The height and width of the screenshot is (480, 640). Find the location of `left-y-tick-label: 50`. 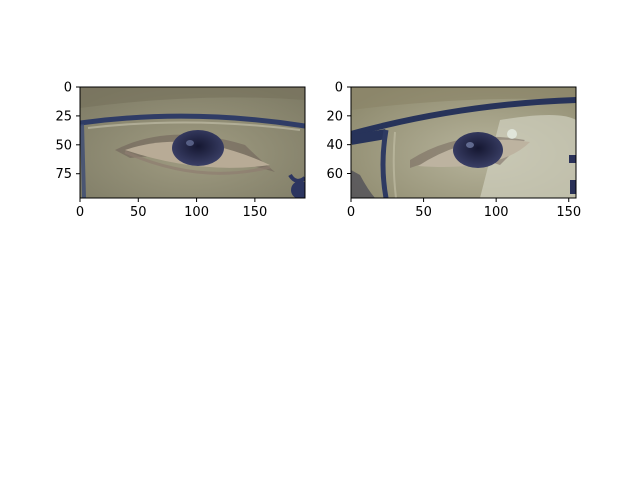

left-y-tick-label: 50 is located at coordinates (63, 145).